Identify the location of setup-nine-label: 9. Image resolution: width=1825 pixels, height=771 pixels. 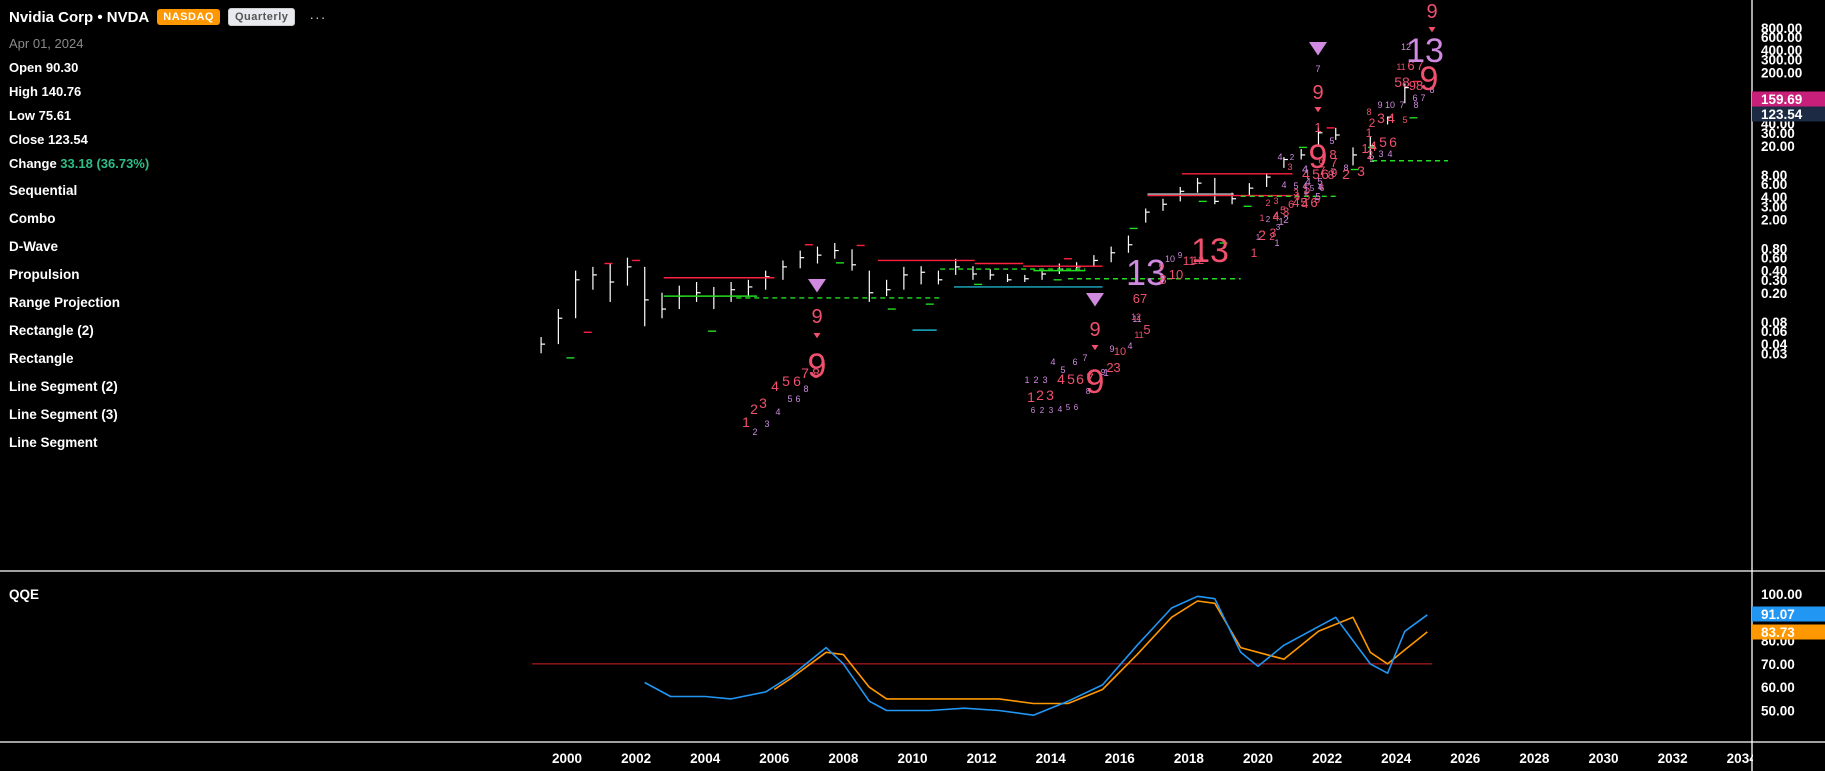
(1318, 157).